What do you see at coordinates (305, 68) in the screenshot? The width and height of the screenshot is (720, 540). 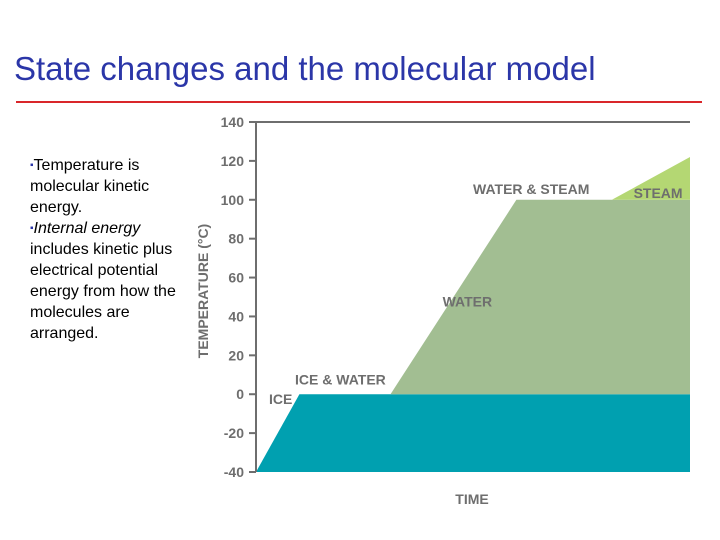 I see `slide-title: State changes and the molecular model` at bounding box center [305, 68].